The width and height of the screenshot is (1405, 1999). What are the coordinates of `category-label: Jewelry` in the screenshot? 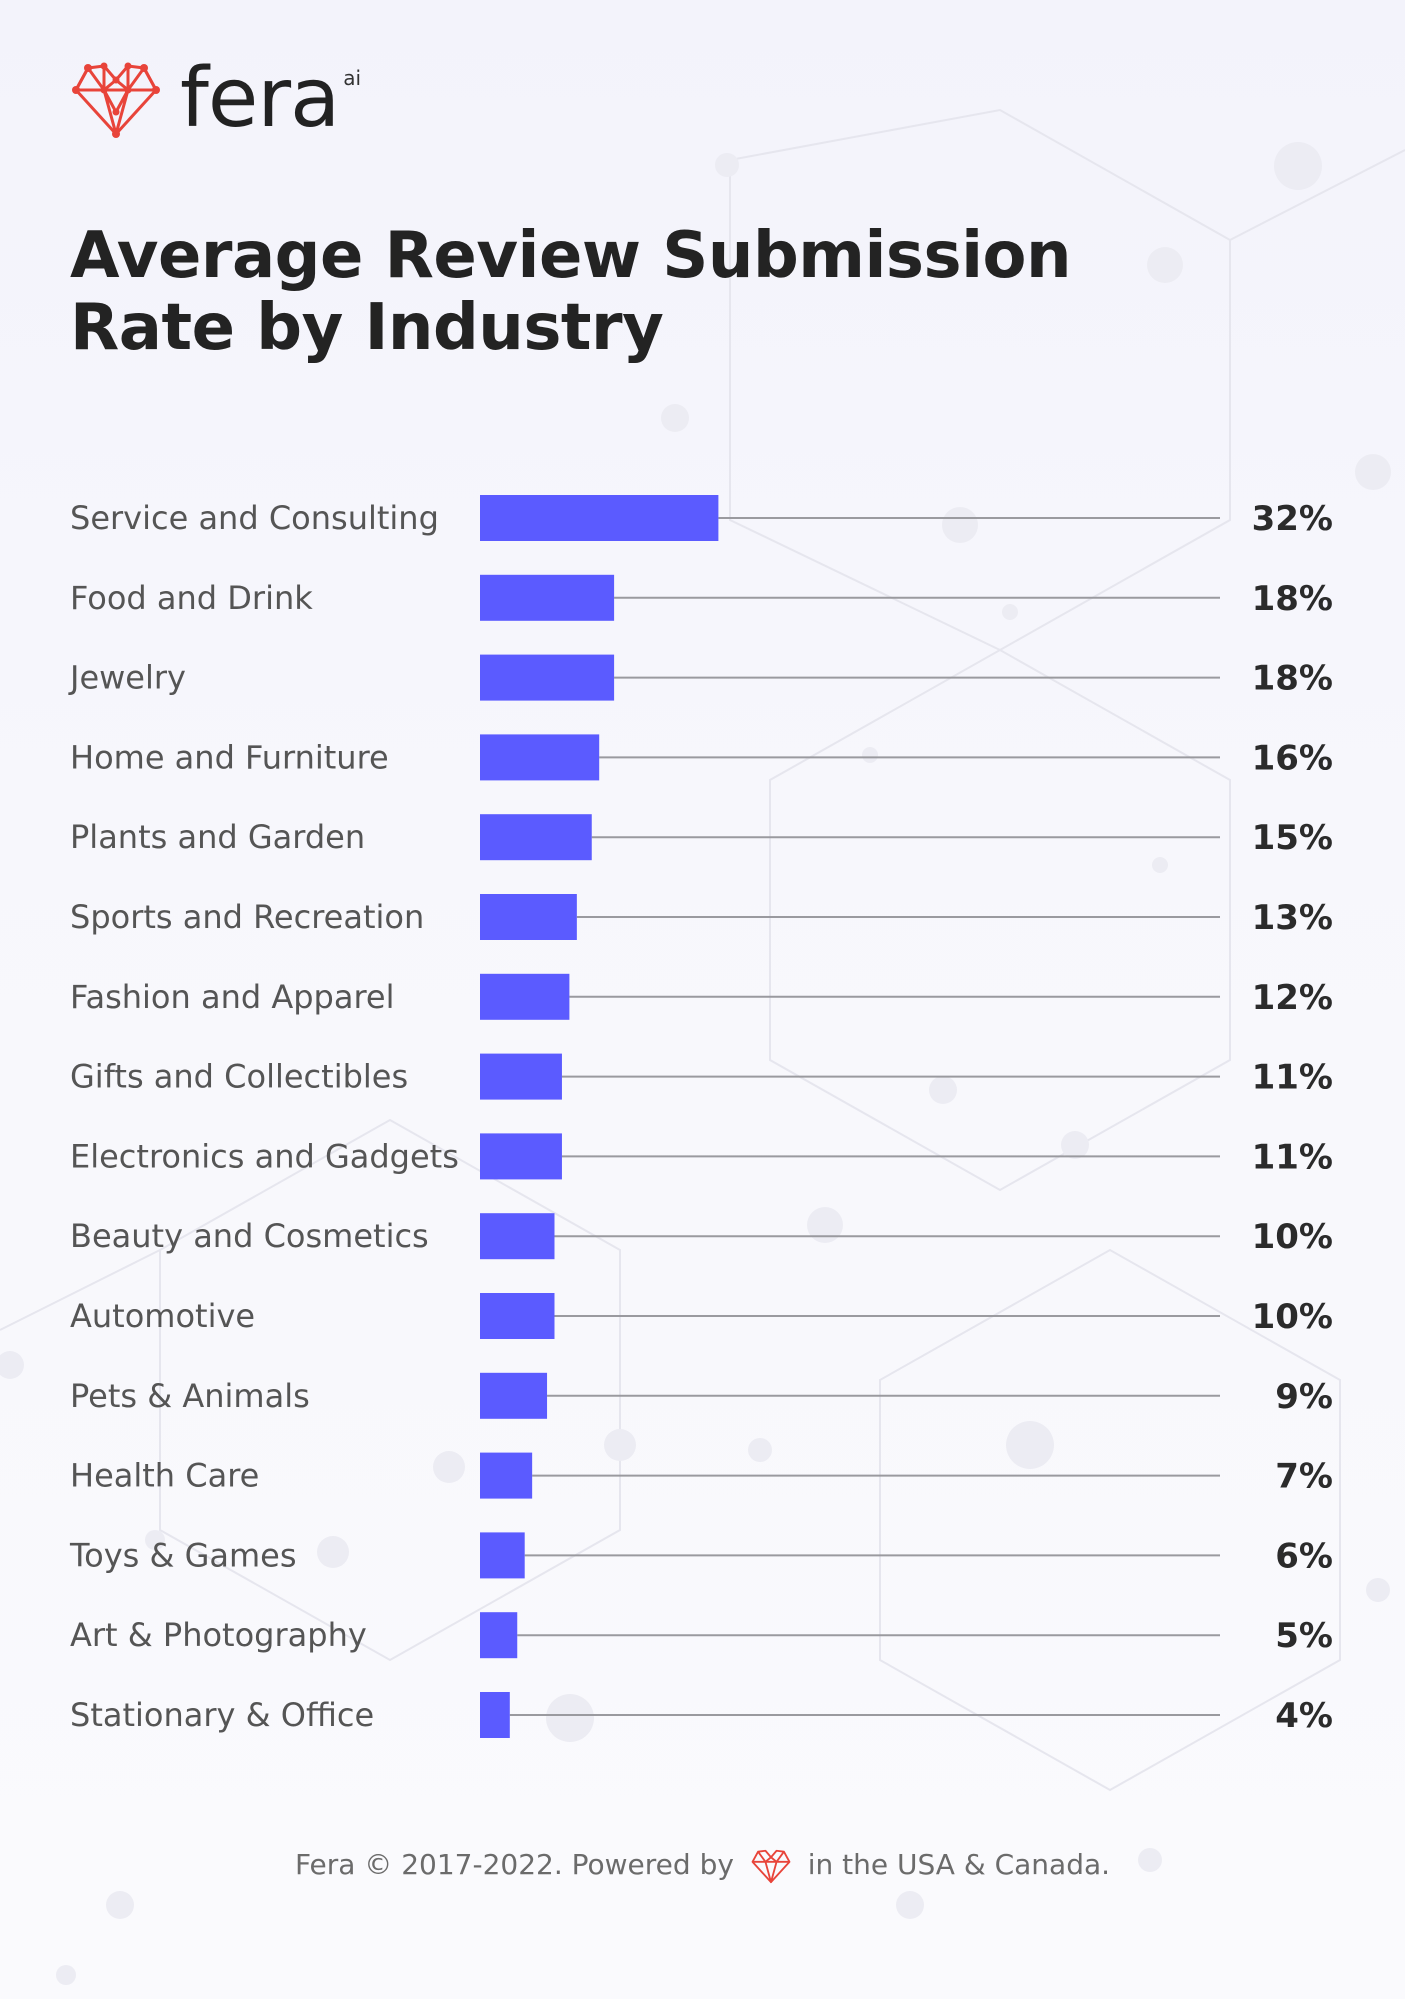 It's located at (127, 678).